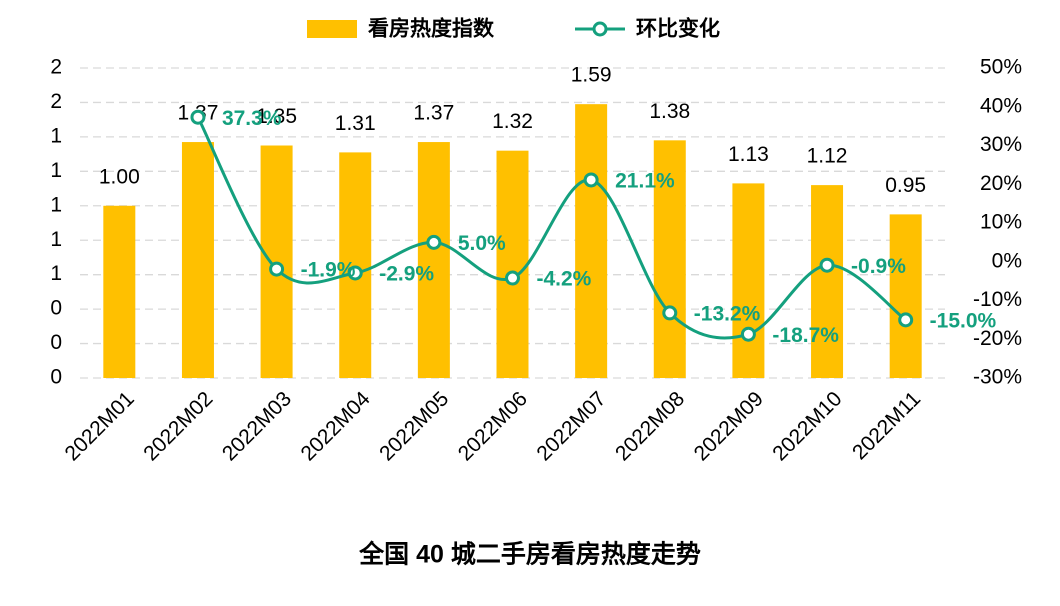 Image resolution: width=1060 pixels, height=606 pixels. I want to click on chart-title: 全国 40 城二手房看房热度走势, so click(529, 554).